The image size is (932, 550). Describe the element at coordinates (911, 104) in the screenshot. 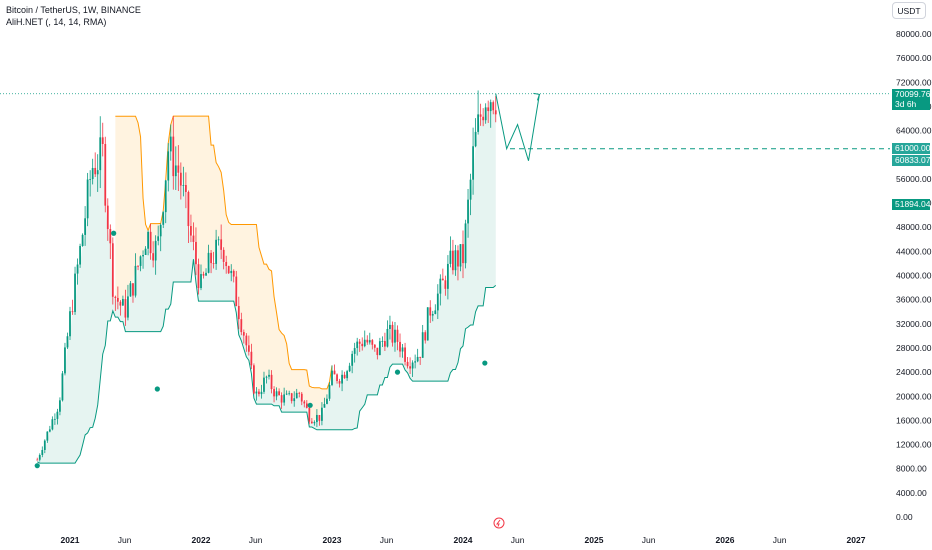

I see `price-badge: 3d 6h` at that location.